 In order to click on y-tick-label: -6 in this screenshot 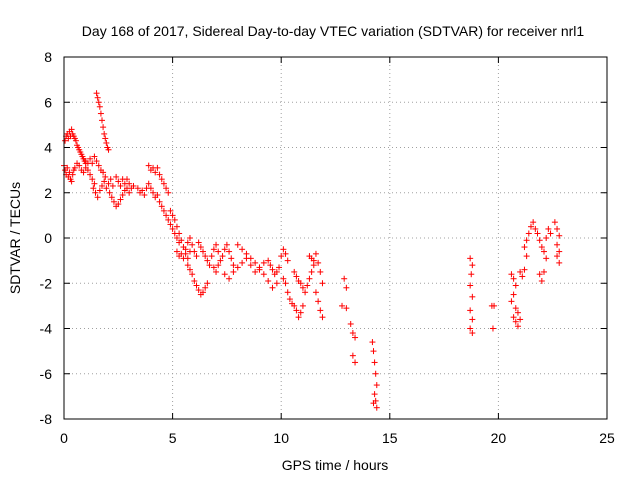, I will do `click(46, 374)`.